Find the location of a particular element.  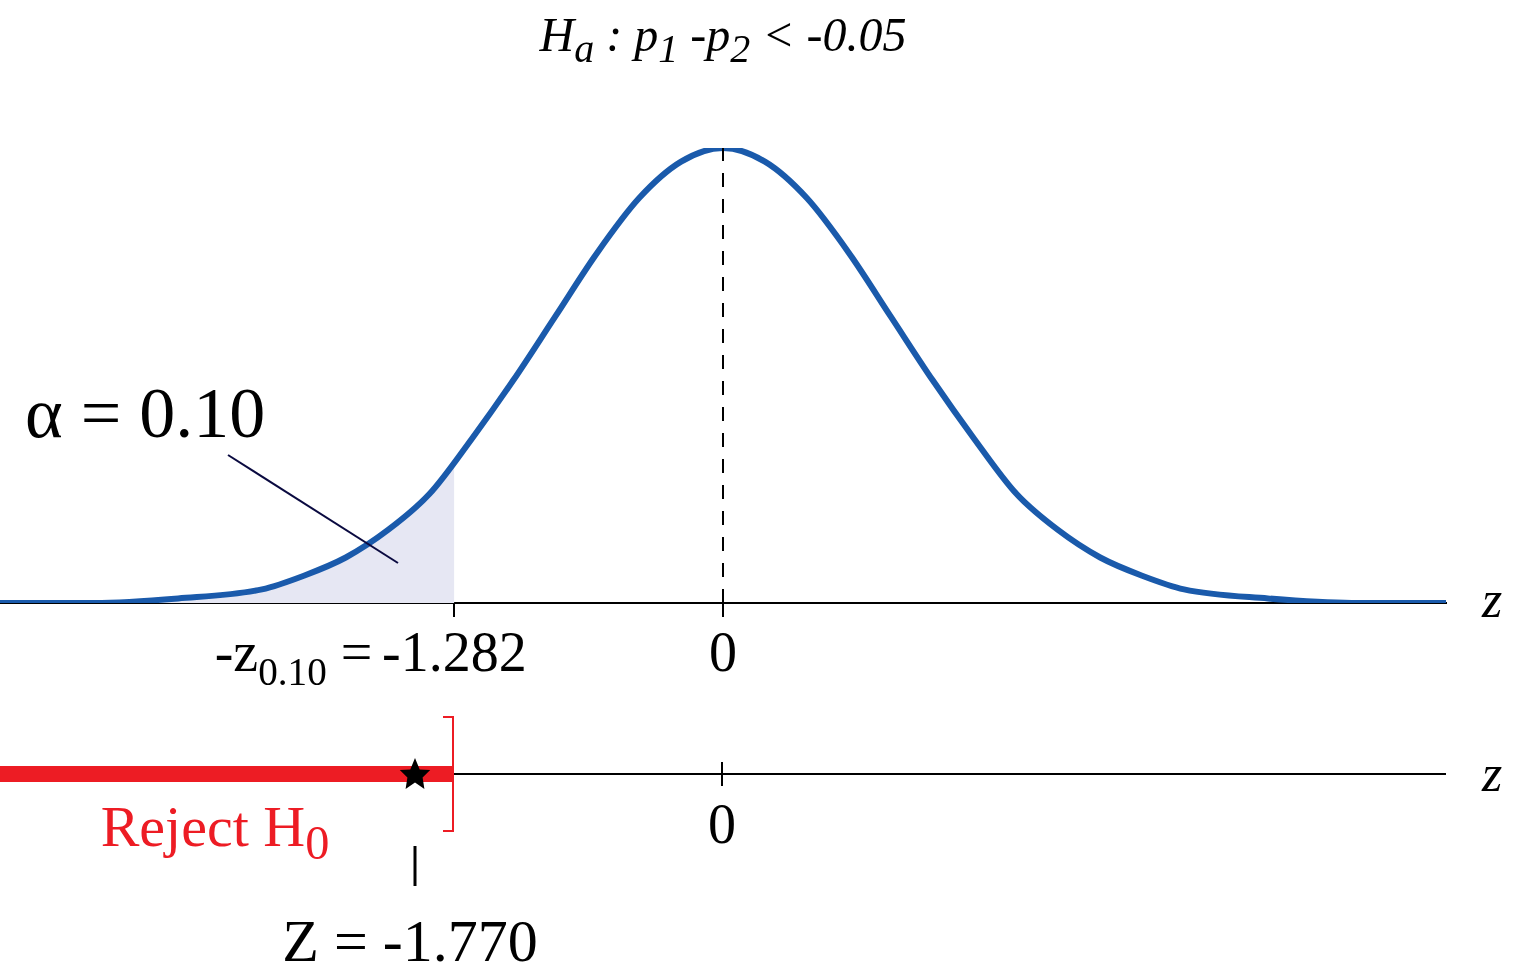

annotation: α = 0.10 is located at coordinates (145, 413).